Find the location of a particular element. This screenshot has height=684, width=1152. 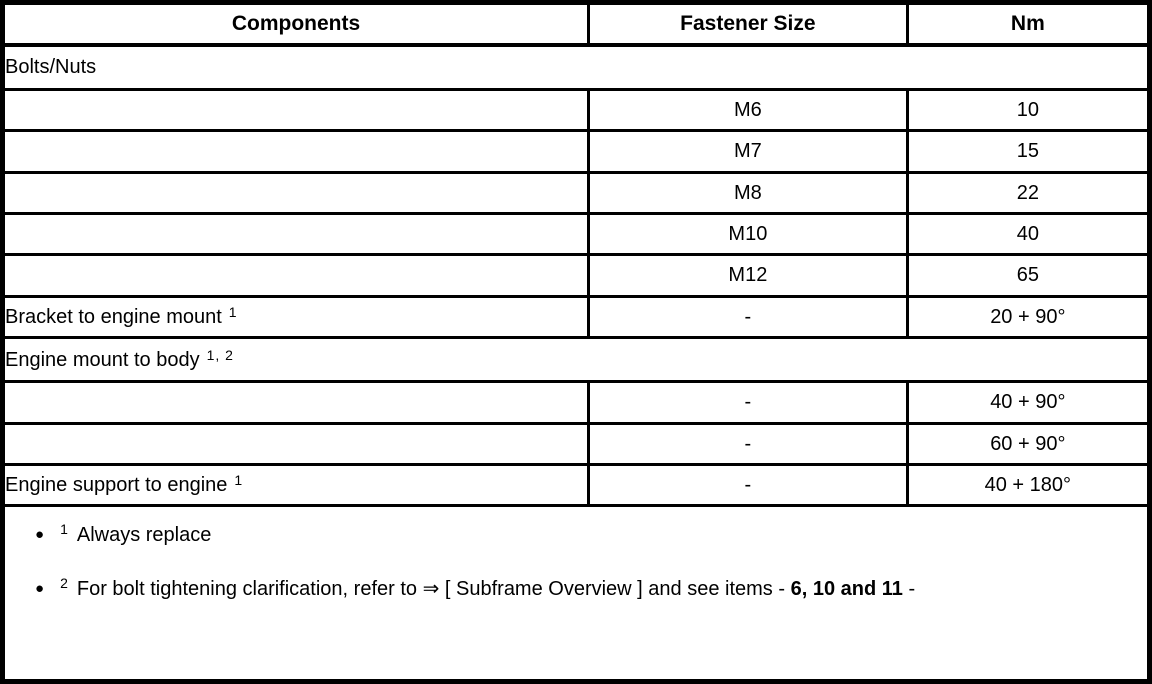

component-text: Engine support to engine is located at coordinates (116, 485).